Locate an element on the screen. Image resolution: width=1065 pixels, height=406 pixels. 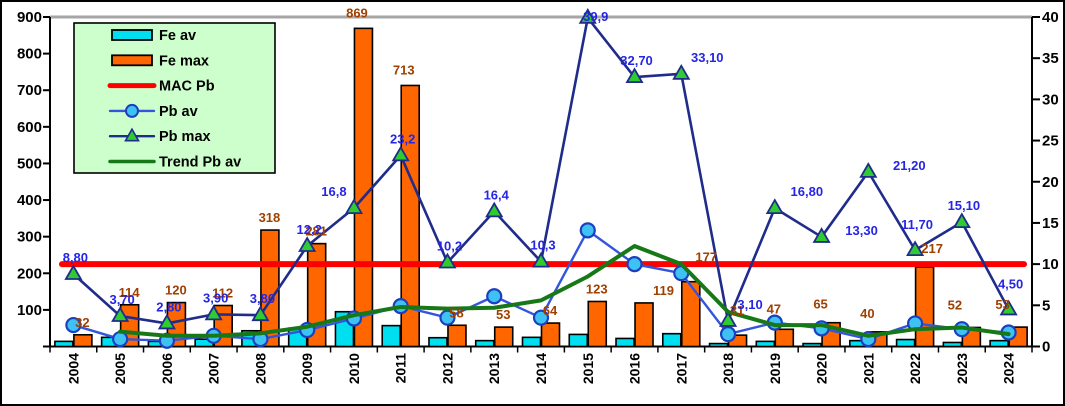
fe-max-label: 65 is located at coordinates (820, 304).